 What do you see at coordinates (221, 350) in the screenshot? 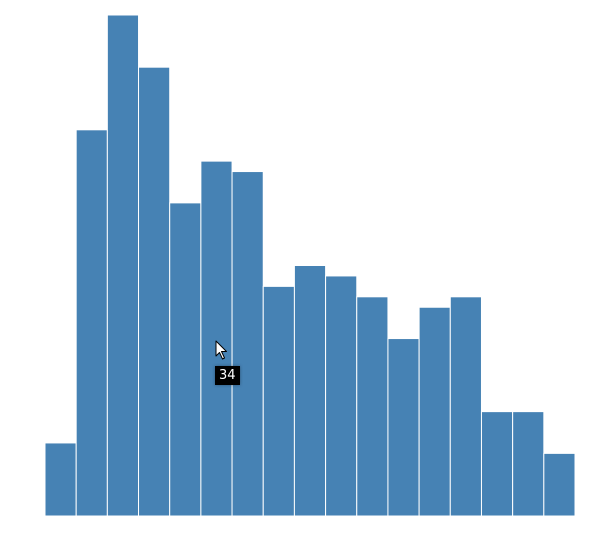
I see `arrow-pointer-icon` at bounding box center [221, 350].